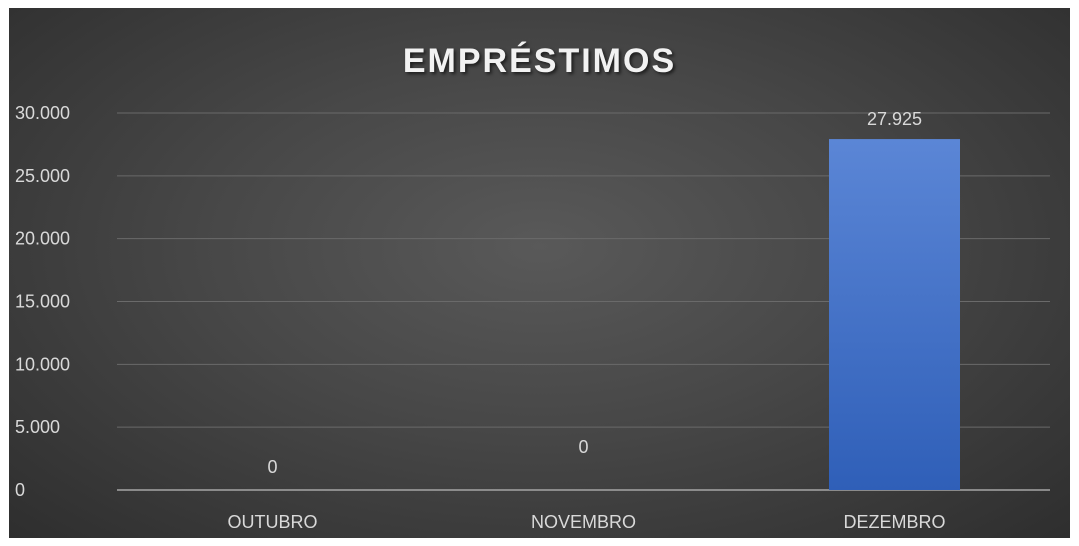 This screenshot has height=546, width=1079. Describe the element at coordinates (894, 314) in the screenshot. I see `bar` at that location.